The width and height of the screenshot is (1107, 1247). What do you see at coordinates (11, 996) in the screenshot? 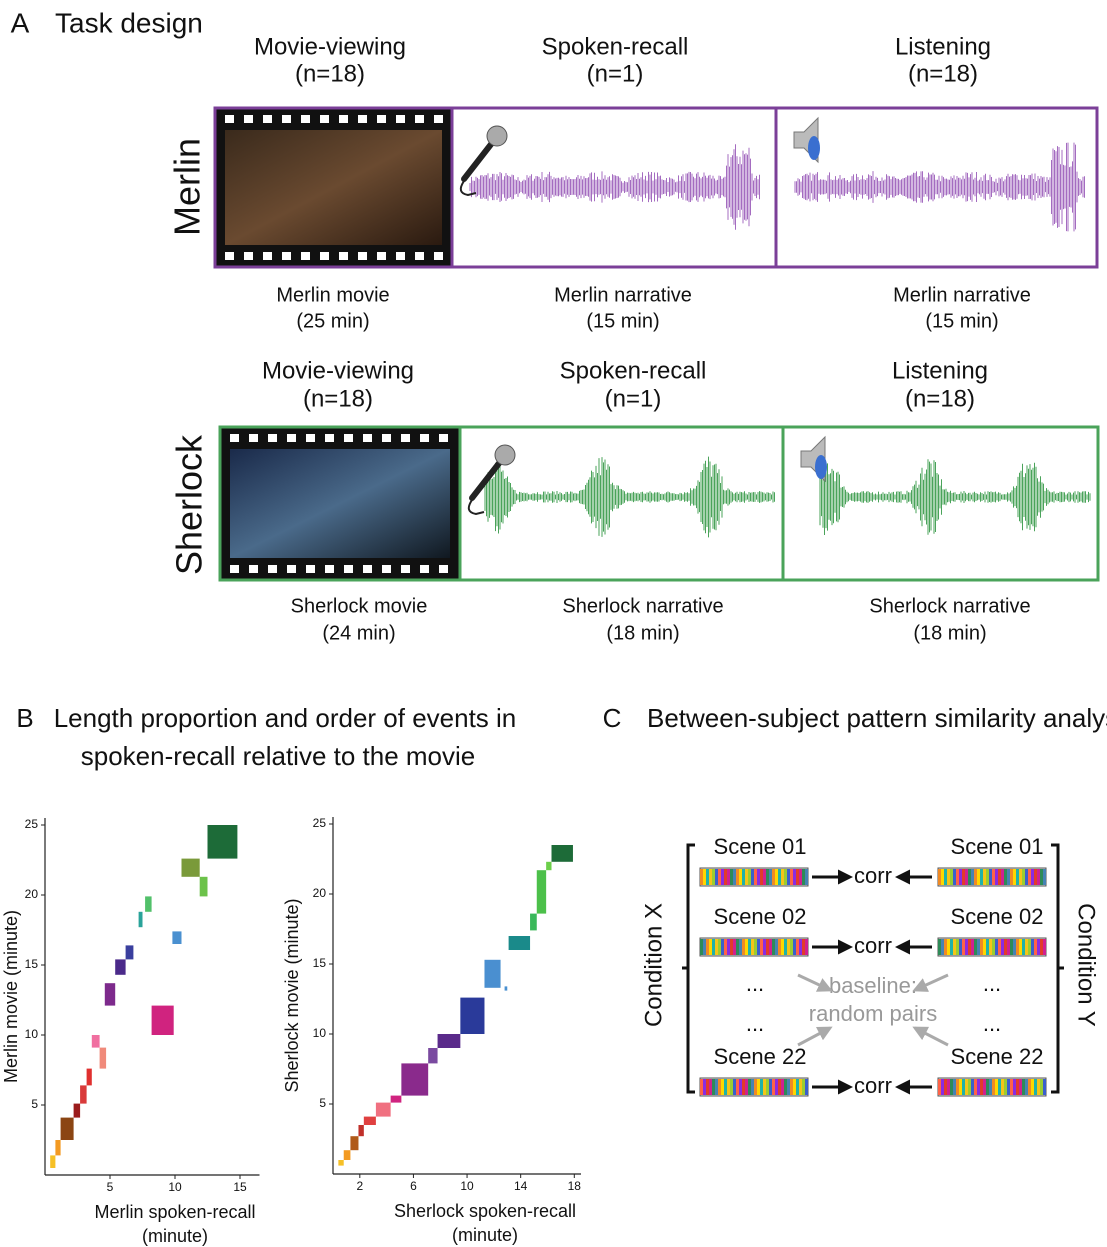
I see `y-axis-label: Merlin movie (minute)` at bounding box center [11, 996].